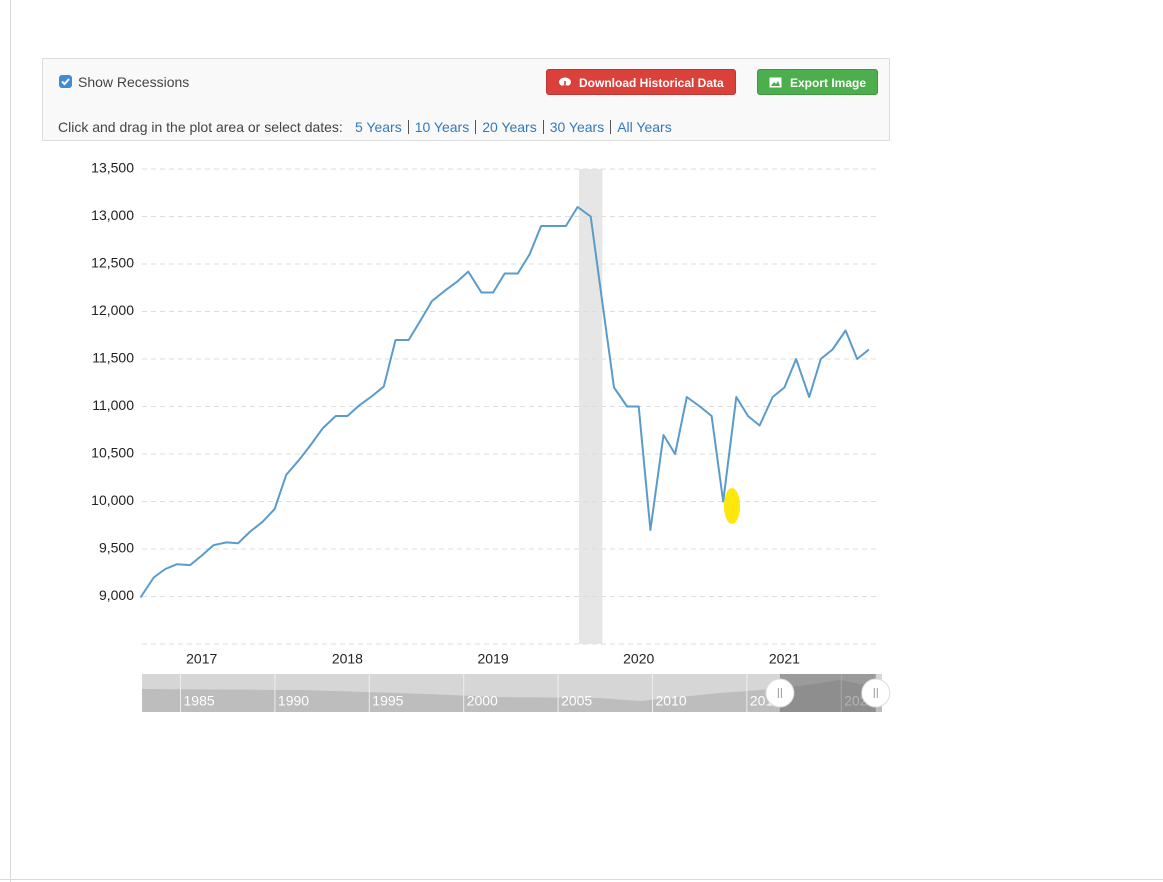 This screenshot has width=1163, height=882. Describe the element at coordinates (116, 548) in the screenshot. I see `y-tick-label: 9,500` at that location.